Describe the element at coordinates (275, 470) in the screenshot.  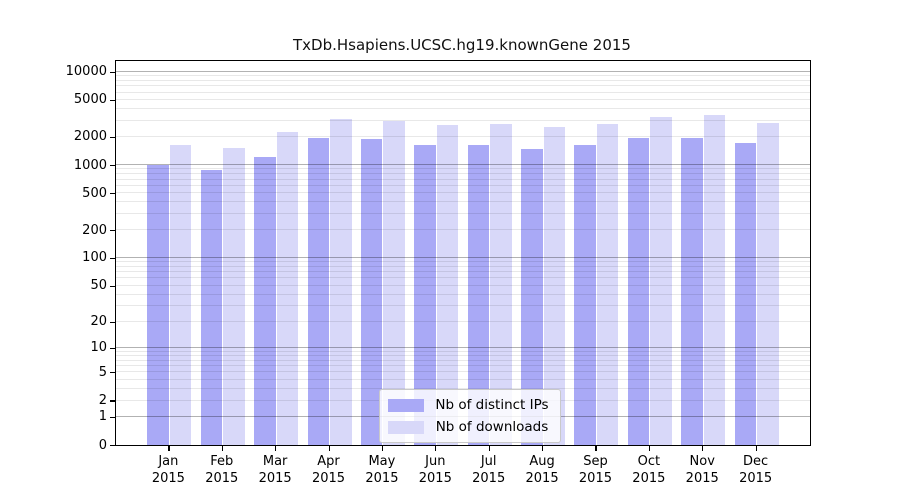
I see `x-tick-label: Mar 2015` at that location.